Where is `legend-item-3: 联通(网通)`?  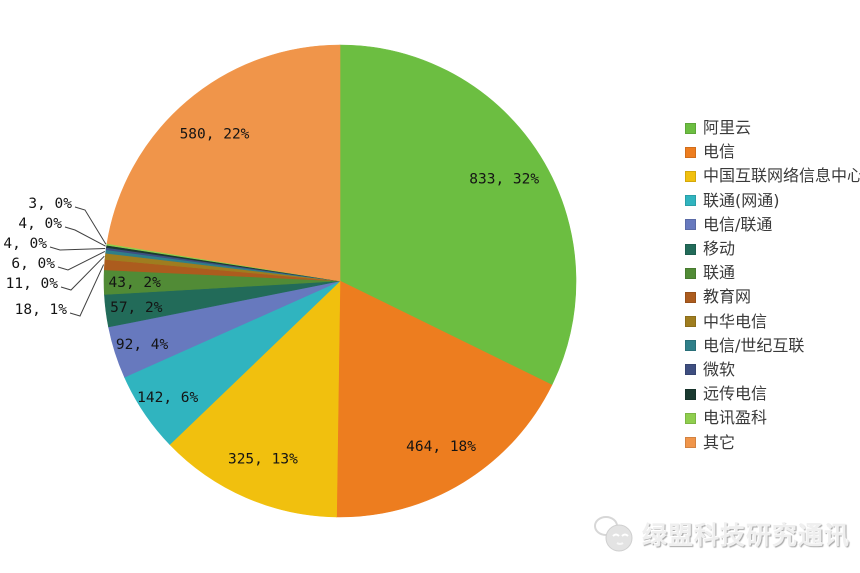
legend-item-3: 联通(网通) is located at coordinates (772, 201).